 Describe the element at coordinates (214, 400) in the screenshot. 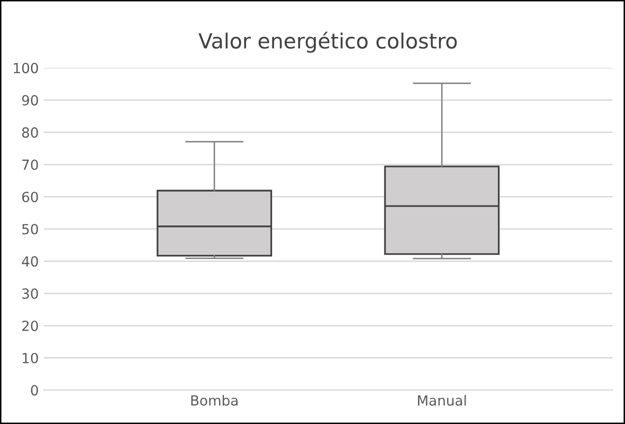

I see `x-tick-label: Bomba` at that location.